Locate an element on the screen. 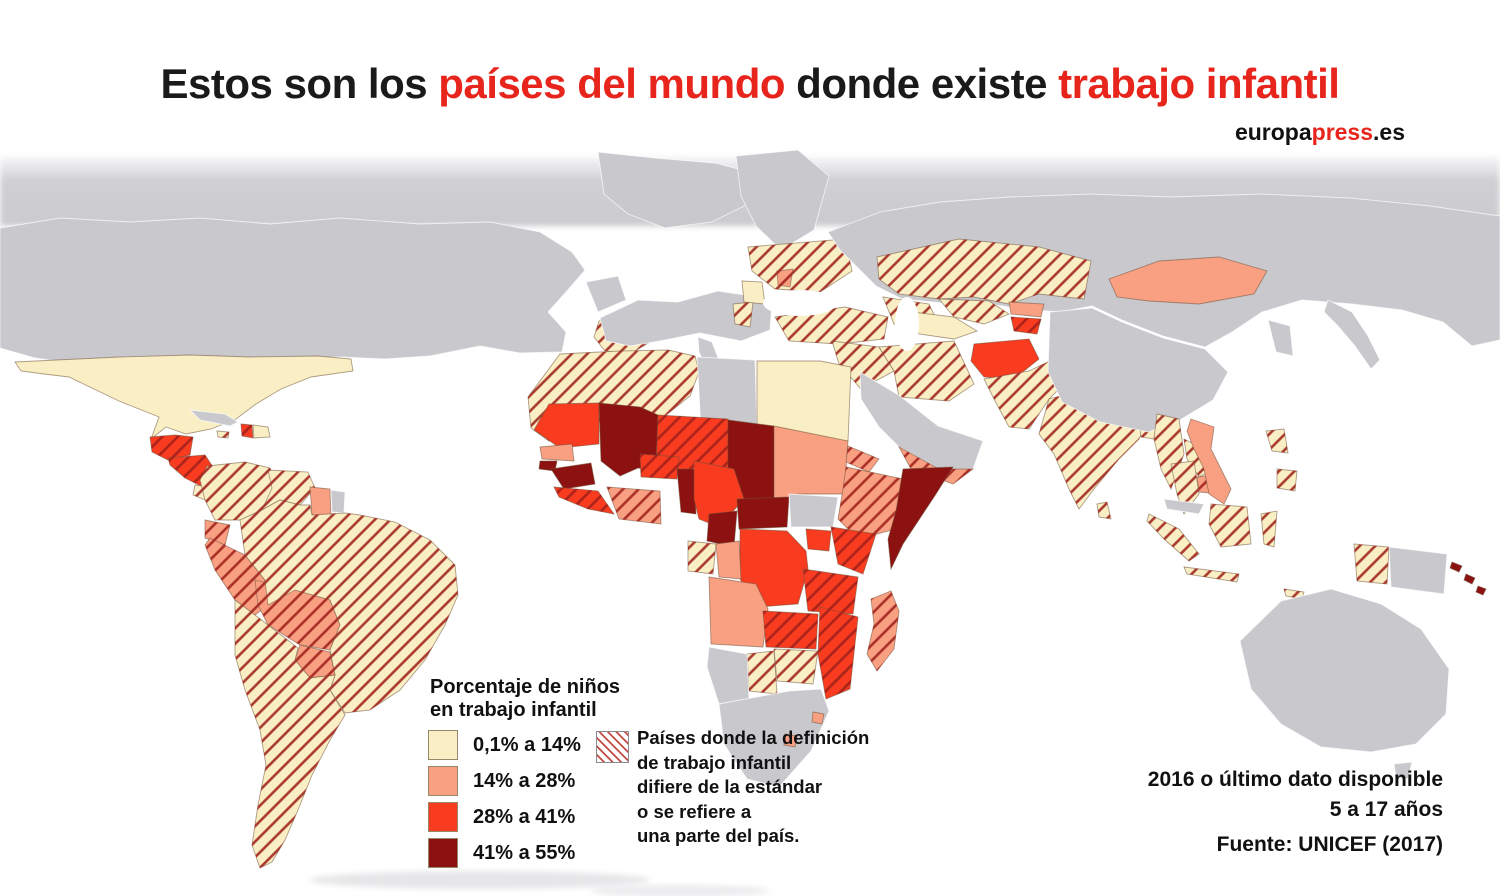 This screenshot has height=896, width=1500. region-sudan is located at coordinates (811, 465).